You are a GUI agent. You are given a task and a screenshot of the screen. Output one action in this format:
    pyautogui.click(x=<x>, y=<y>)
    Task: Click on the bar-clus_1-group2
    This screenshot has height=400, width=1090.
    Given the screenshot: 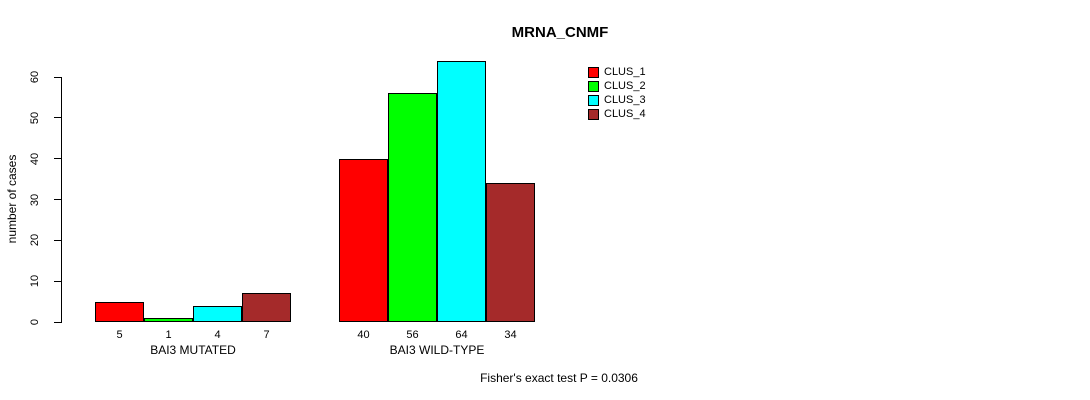 What is the action you would take?
    pyautogui.click(x=363, y=240)
    